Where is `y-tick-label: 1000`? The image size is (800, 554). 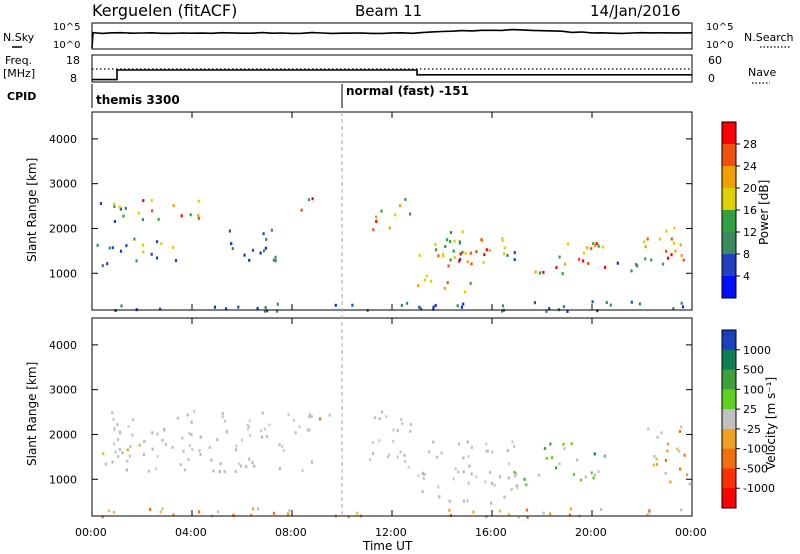
y-tick-label: 1000 is located at coordinates (63, 479).